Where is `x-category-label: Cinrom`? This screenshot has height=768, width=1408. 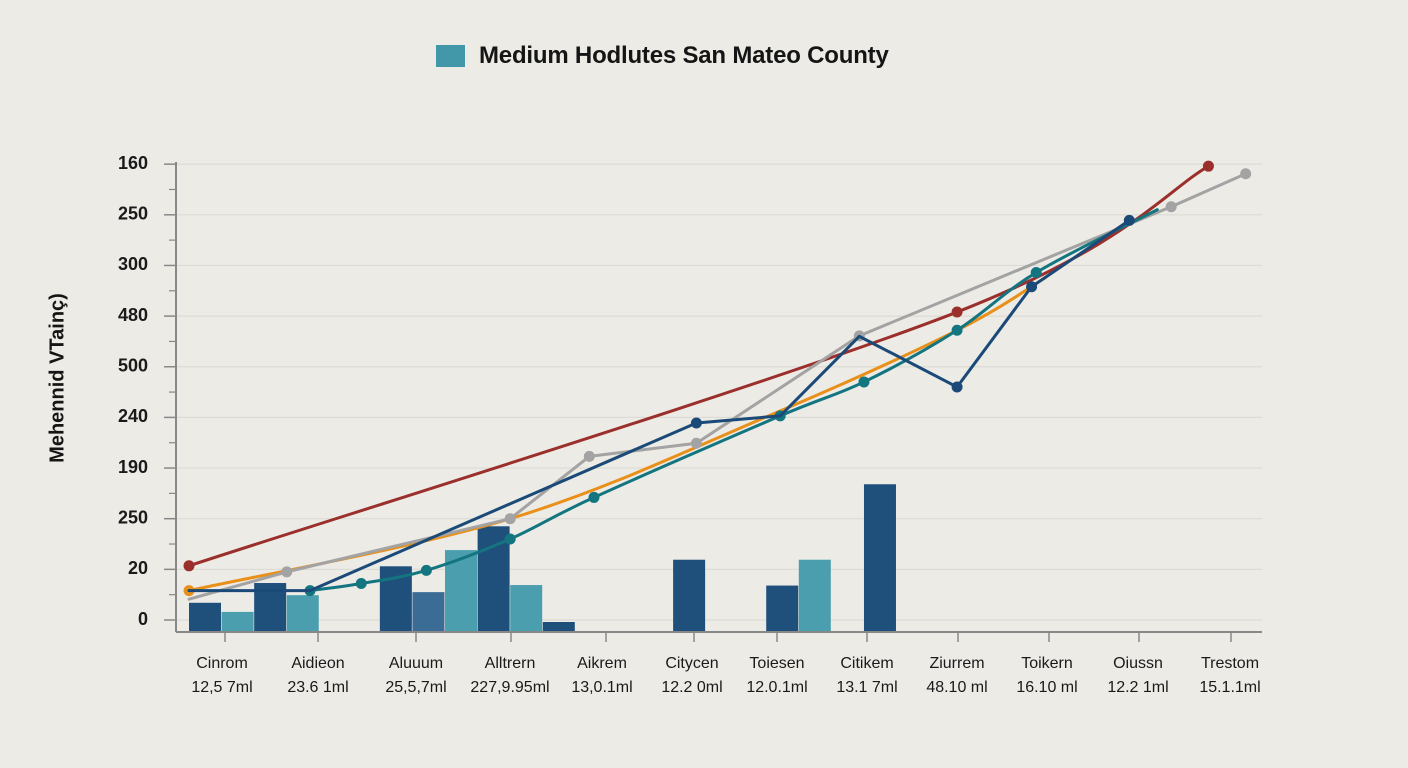
x-category-label: Cinrom is located at coordinates (222, 663).